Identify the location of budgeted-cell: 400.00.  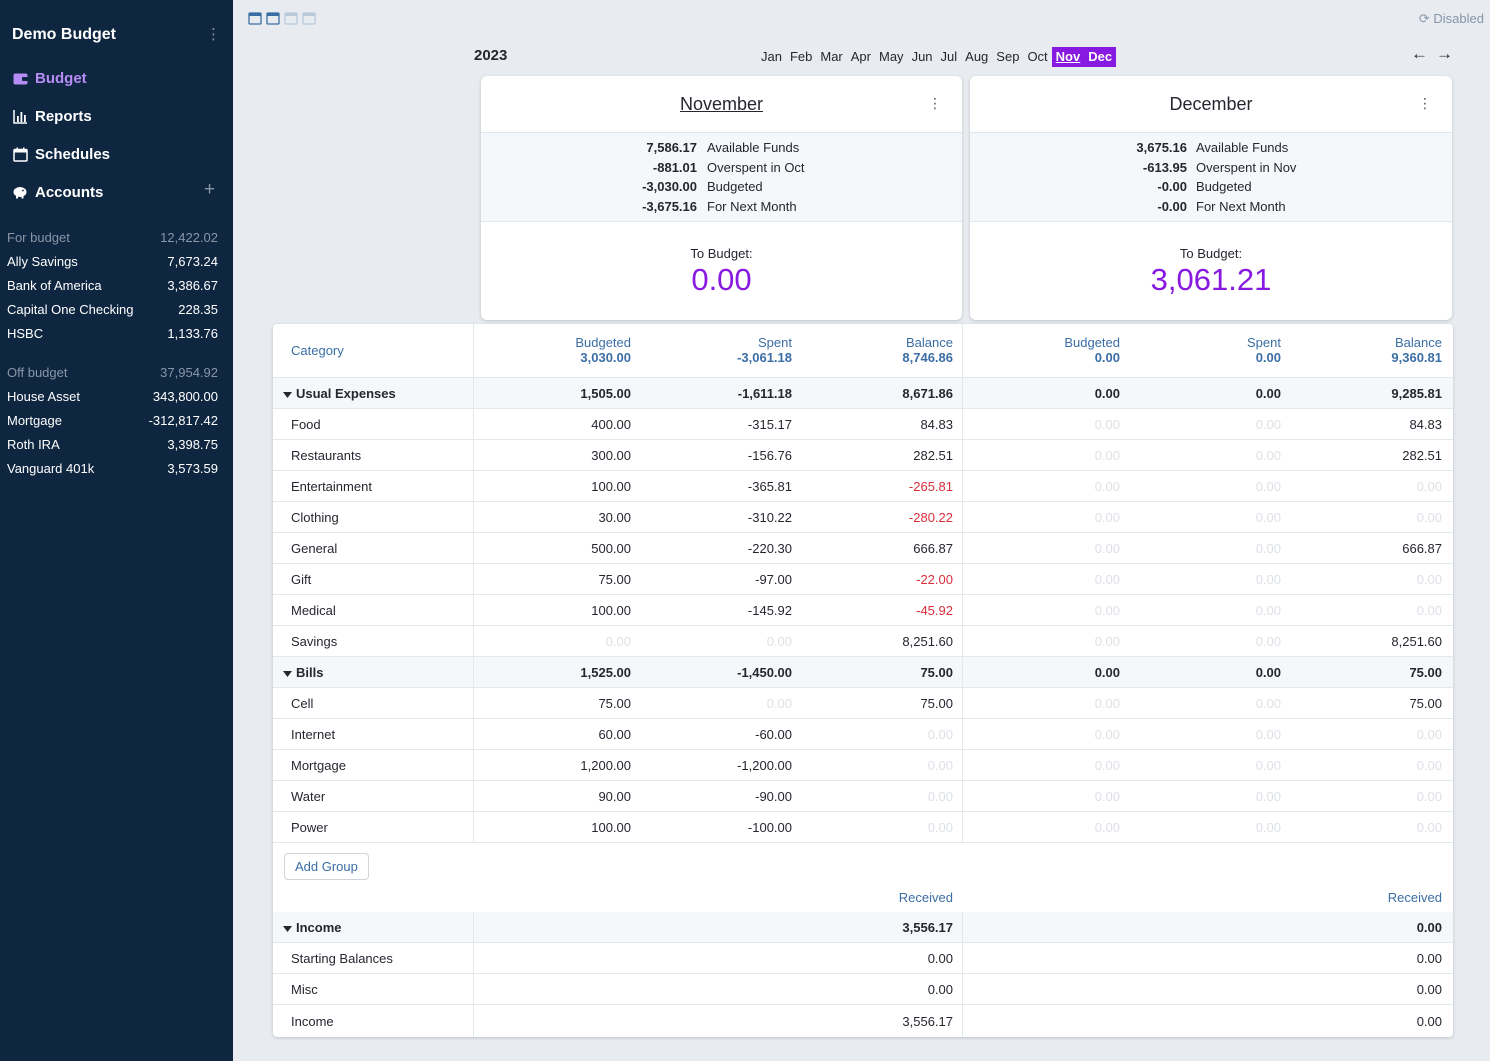
(611, 424).